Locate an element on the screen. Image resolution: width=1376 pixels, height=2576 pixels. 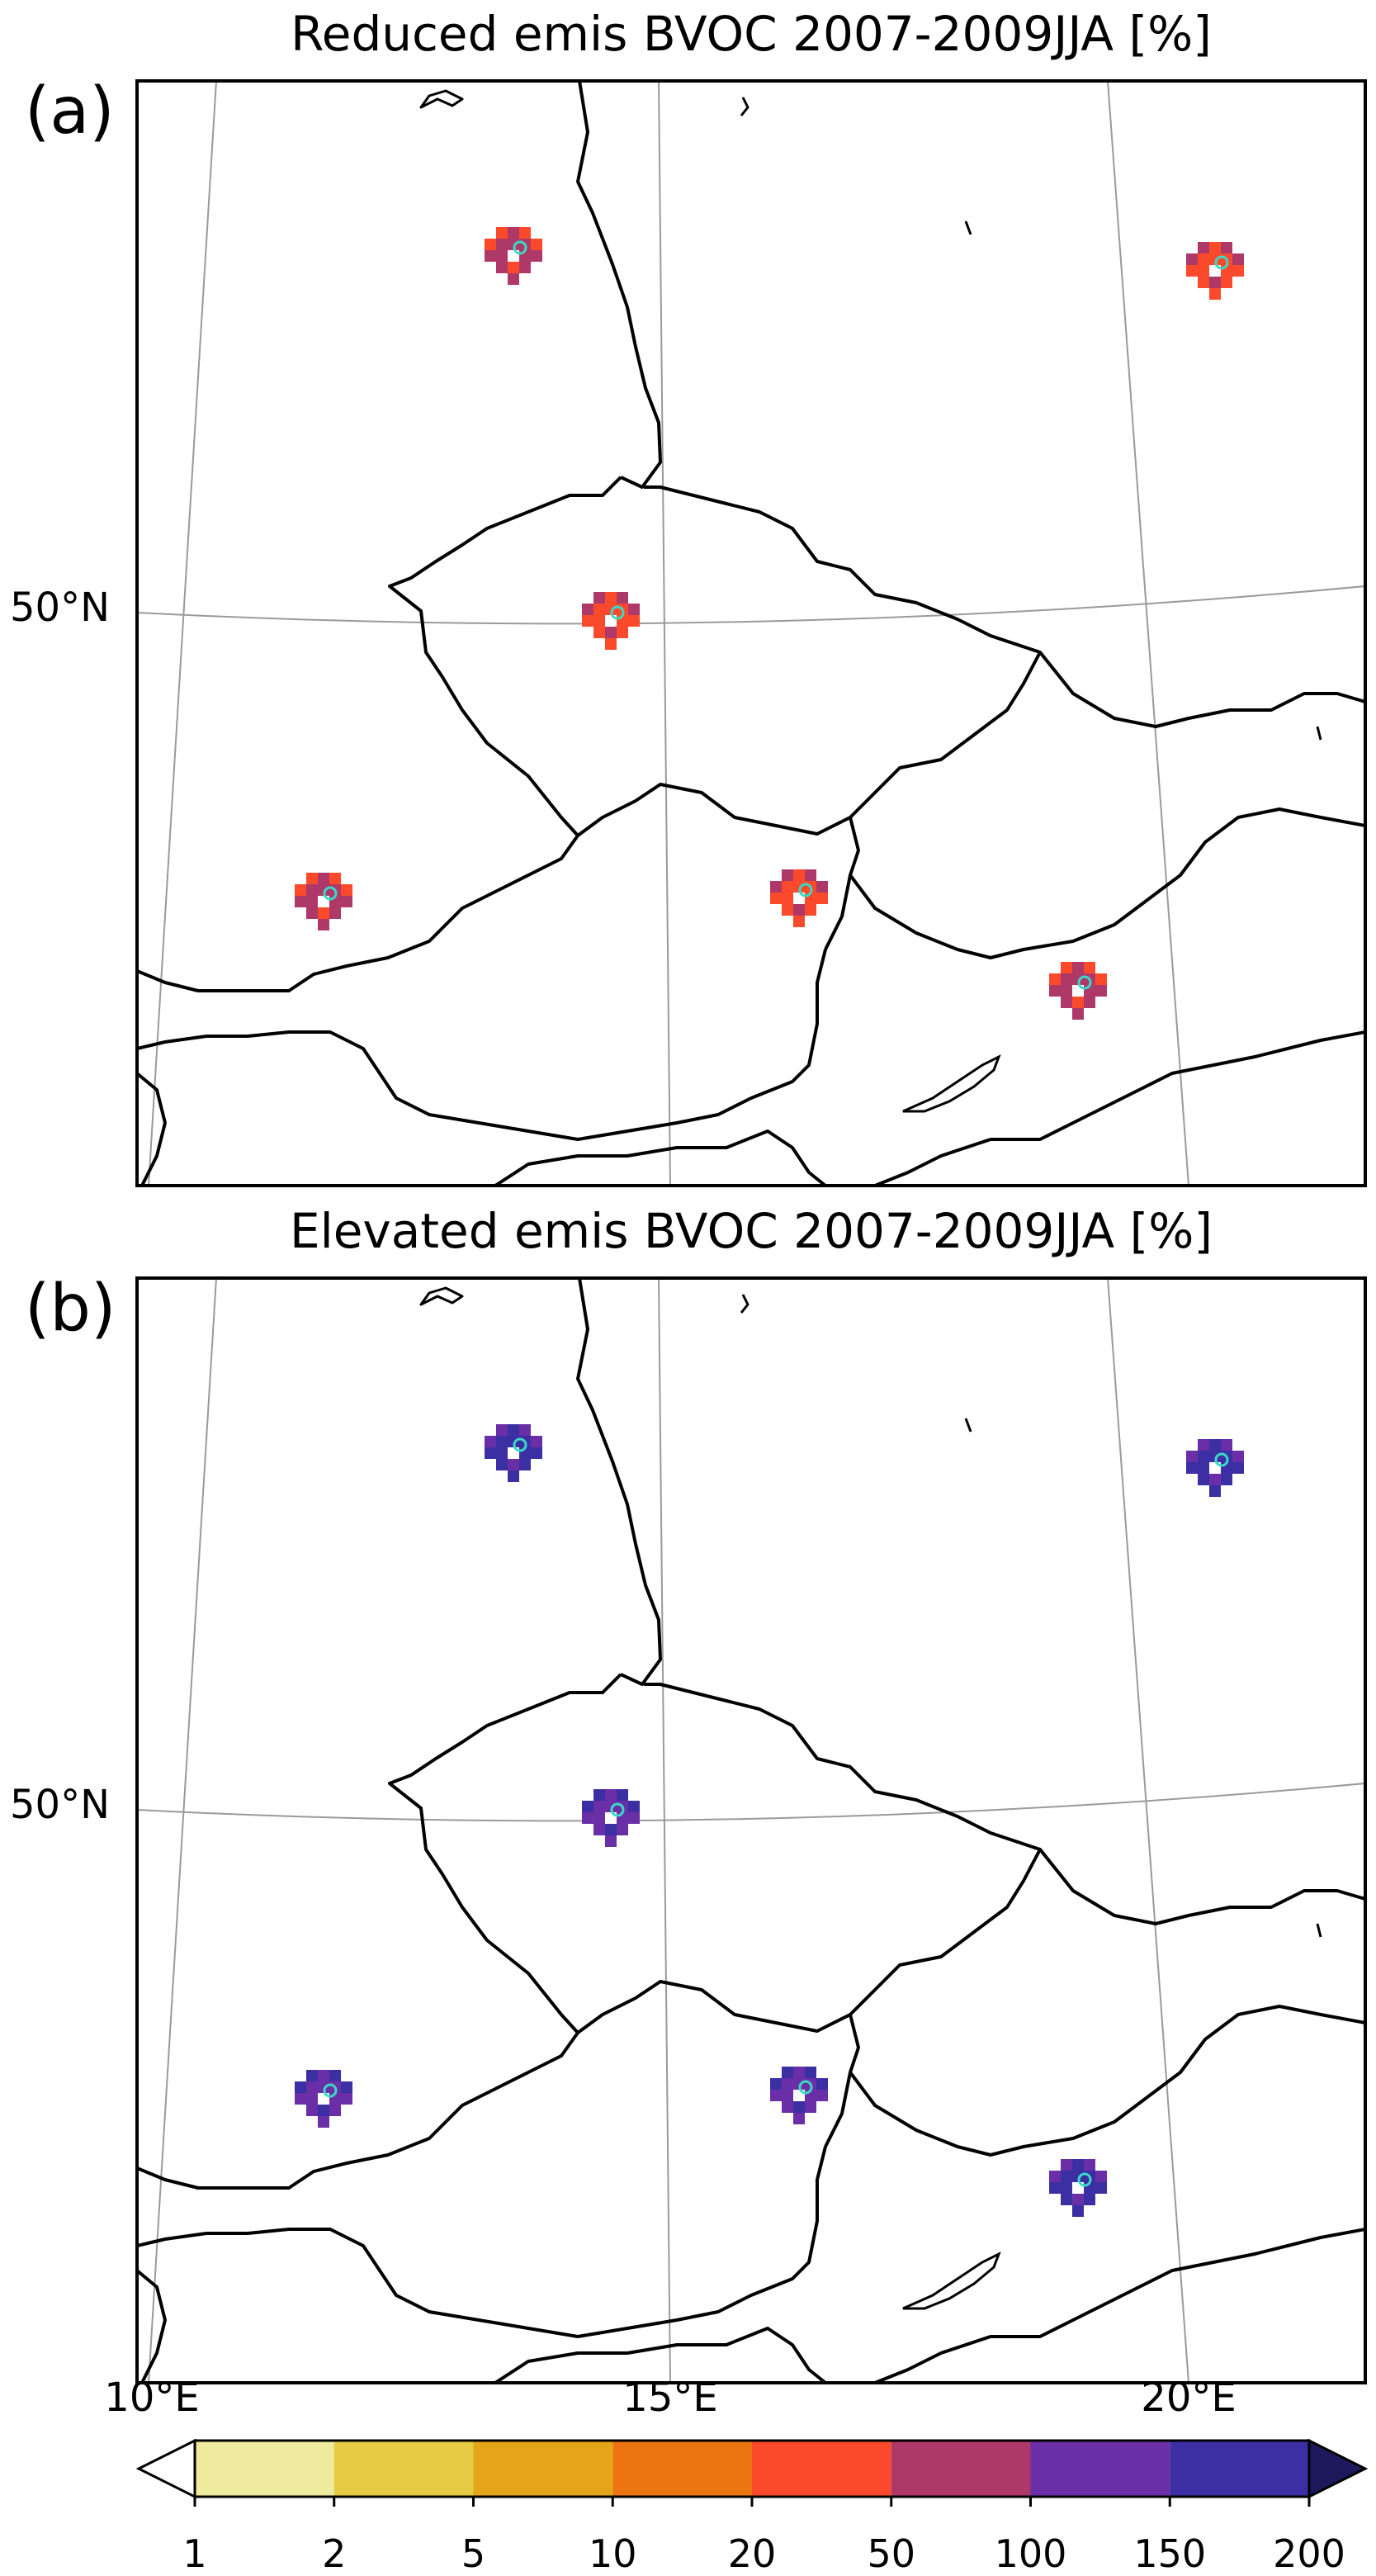
colorbar-tick-label: 50 is located at coordinates (892, 2553).